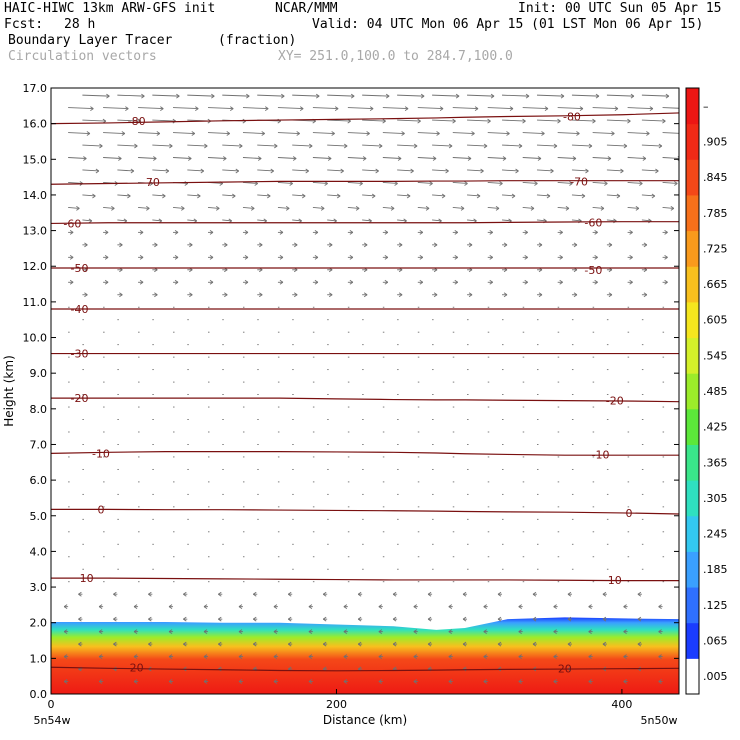 This screenshot has height=740, width=740. What do you see at coordinates (715, 498) in the screenshot?
I see `colorbar-label: .305` at bounding box center [715, 498].